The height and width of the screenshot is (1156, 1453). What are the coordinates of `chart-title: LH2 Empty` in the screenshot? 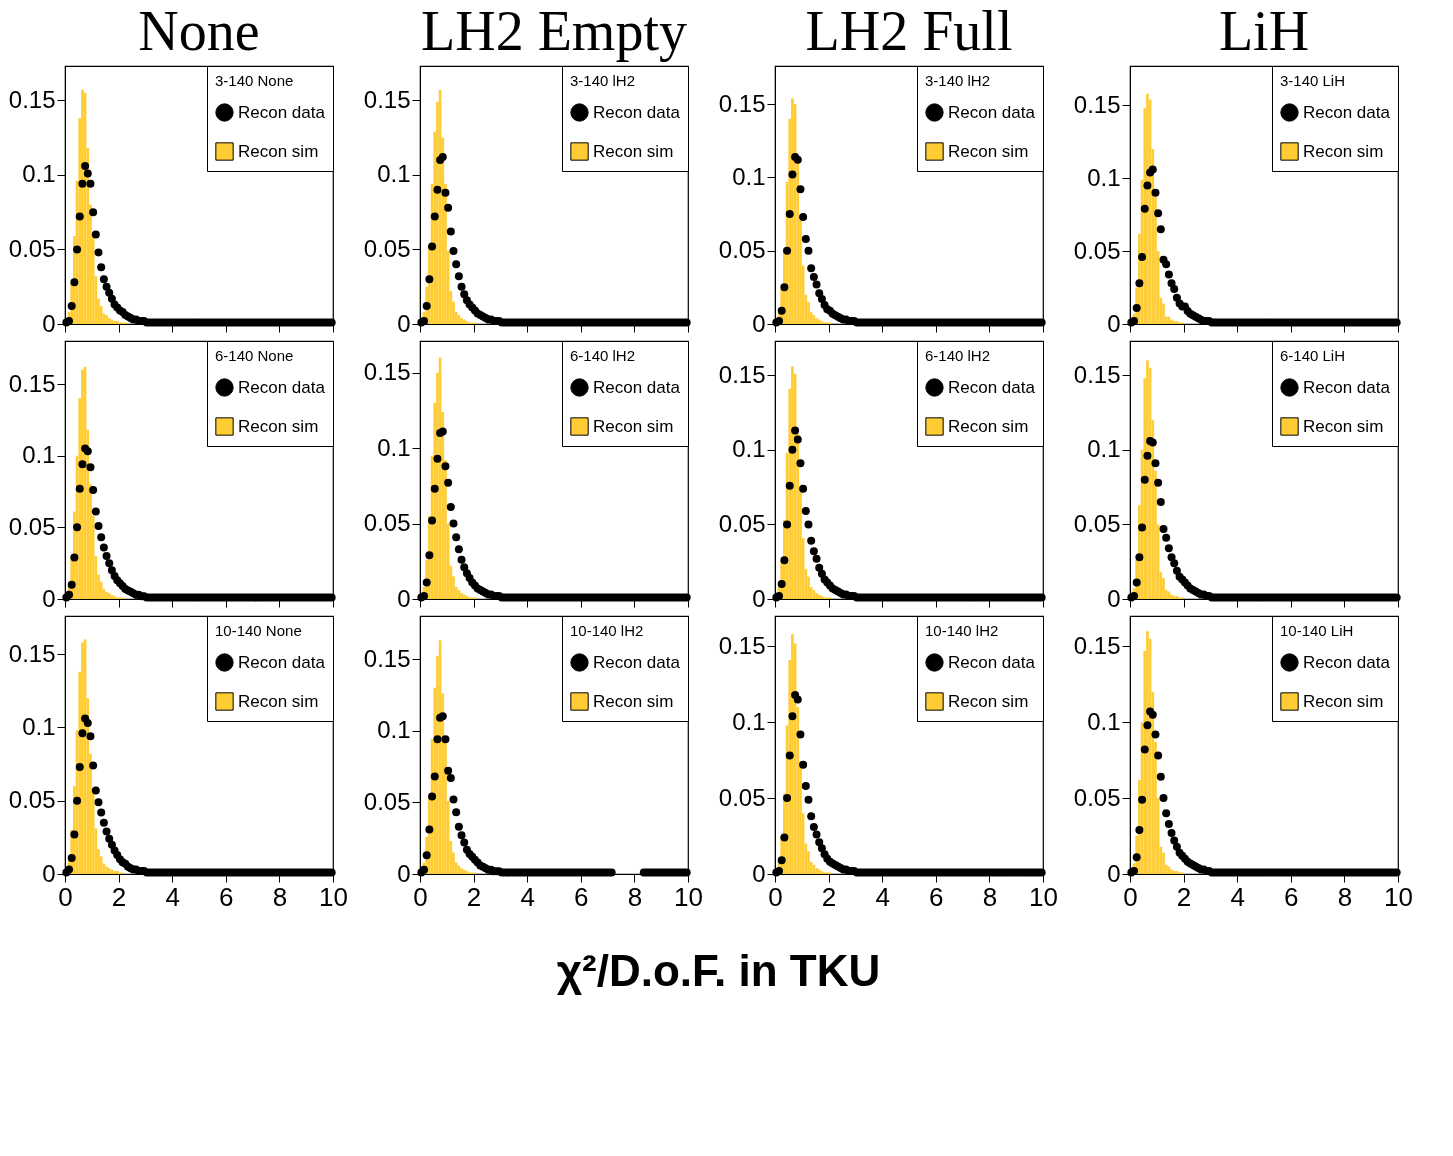 It's located at (554, 31).